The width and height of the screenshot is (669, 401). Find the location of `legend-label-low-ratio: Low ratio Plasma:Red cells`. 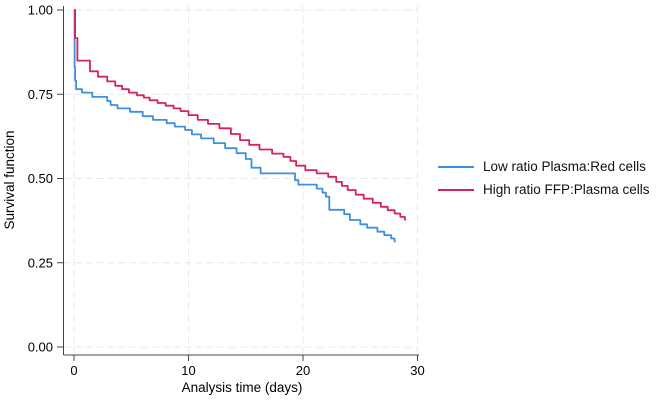

legend-label-low-ratio: Low ratio Plasma:Red cells is located at coordinates (564, 166).